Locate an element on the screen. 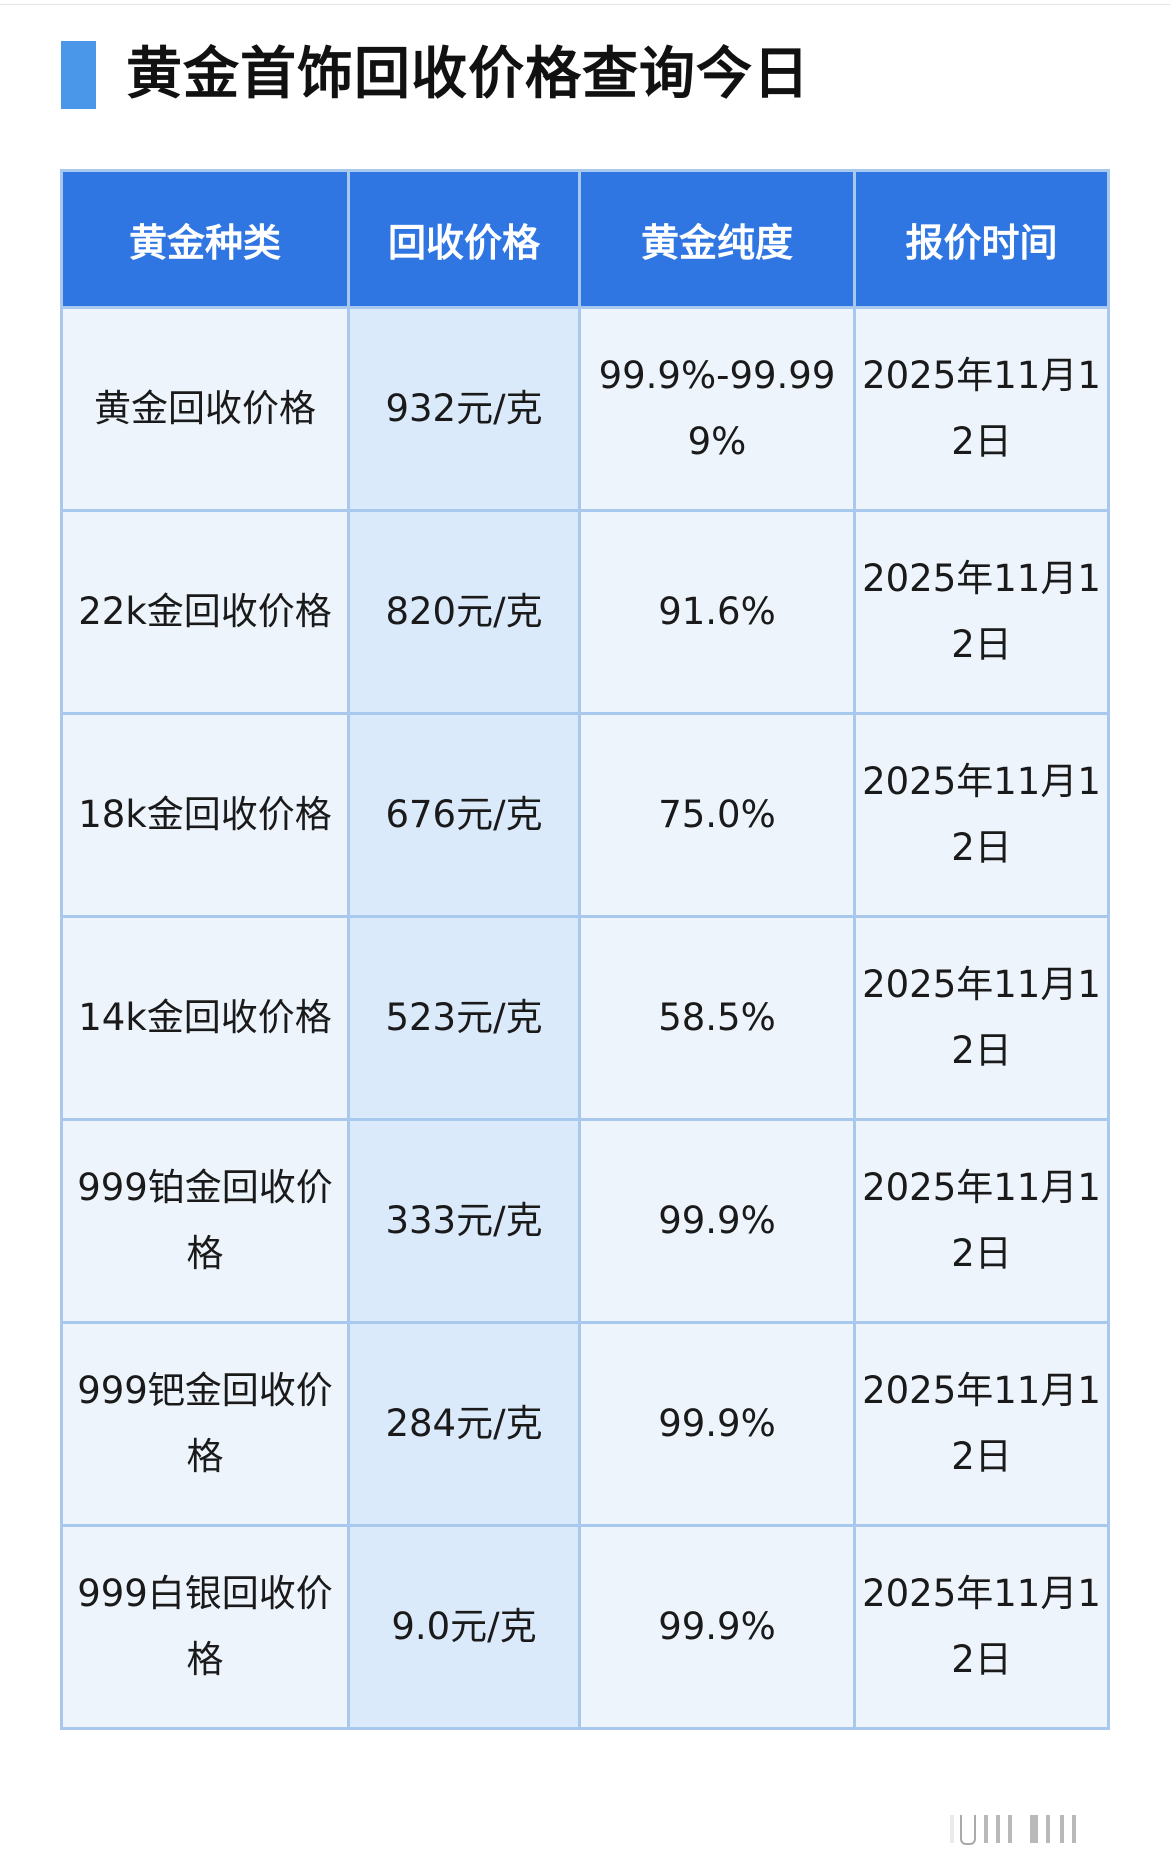 The image size is (1170, 1875). header-purity: 黄金纯度 is located at coordinates (717, 239).